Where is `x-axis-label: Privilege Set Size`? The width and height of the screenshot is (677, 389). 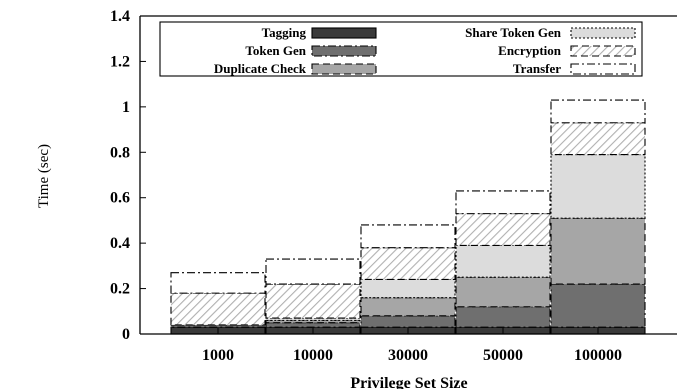 x-axis-label: Privilege Set Size is located at coordinates (408, 382).